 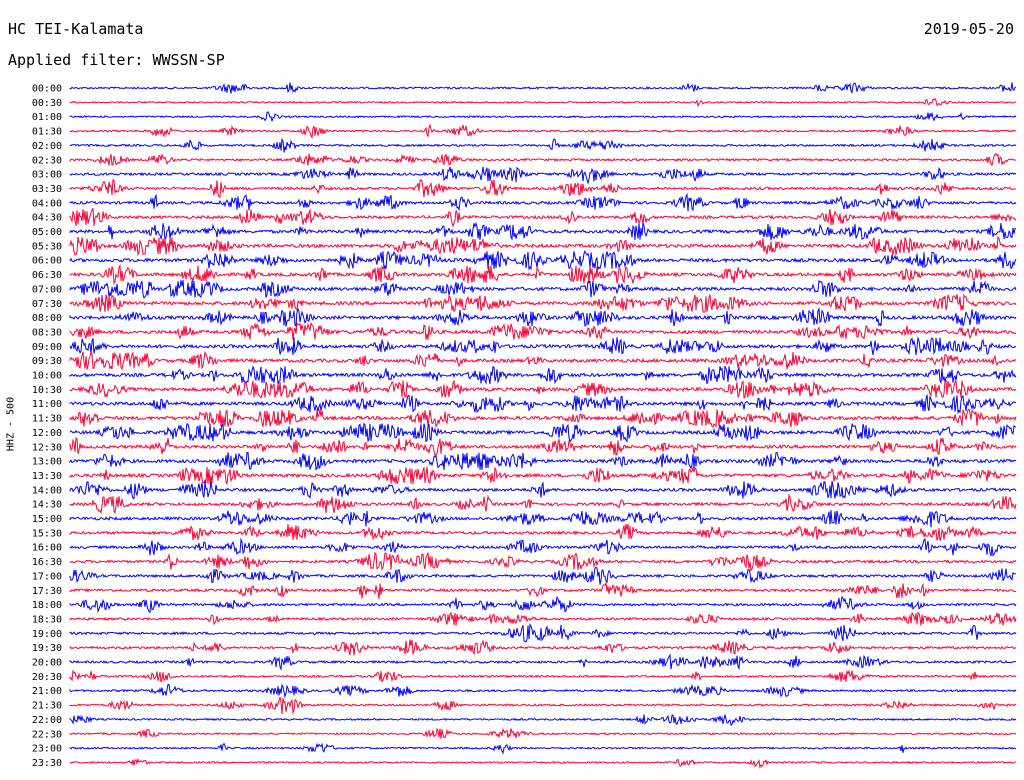 What do you see at coordinates (47, 261) in the screenshot?
I see `row-label: 06:00` at bounding box center [47, 261].